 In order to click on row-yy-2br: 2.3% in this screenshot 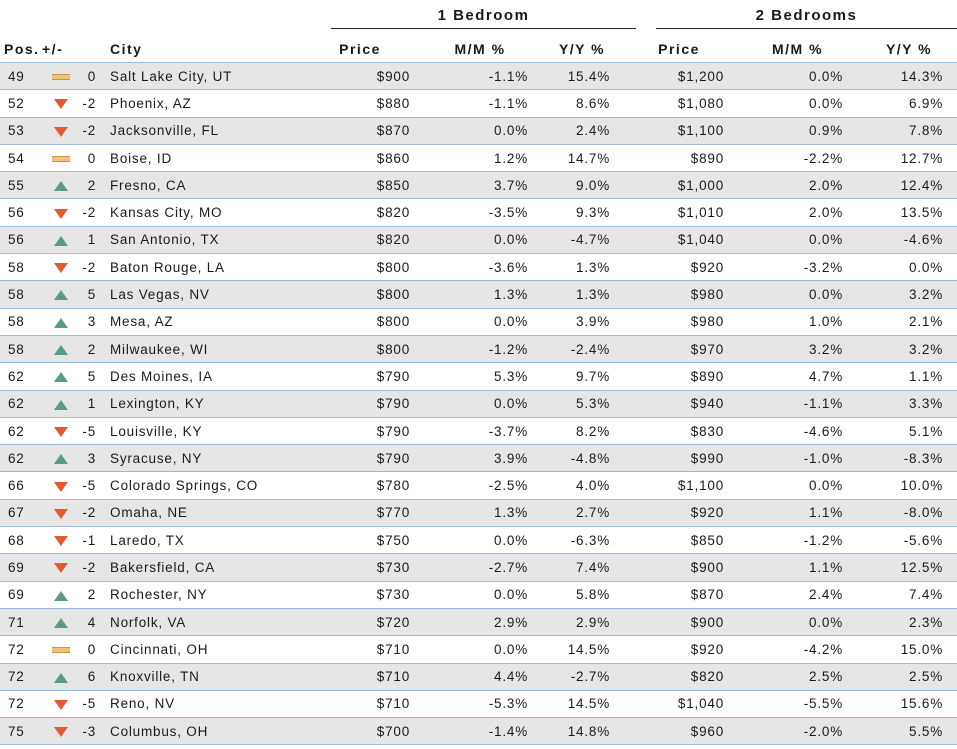, I will do `click(909, 622)`.